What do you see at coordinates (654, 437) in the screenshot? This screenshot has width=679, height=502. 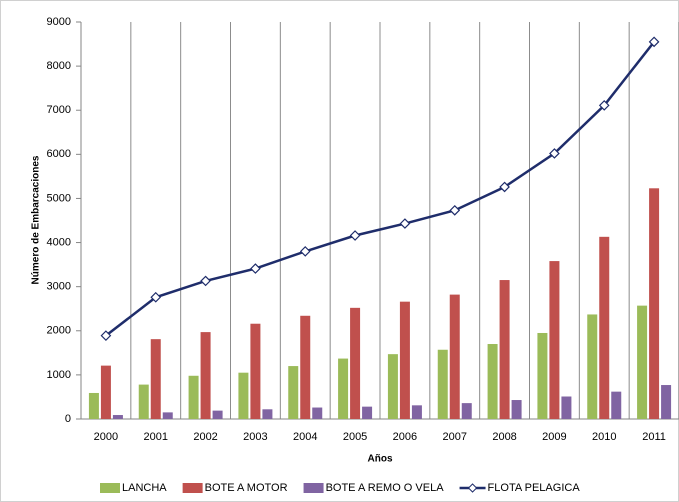 I see `x-tick-label: 2011` at bounding box center [654, 437].